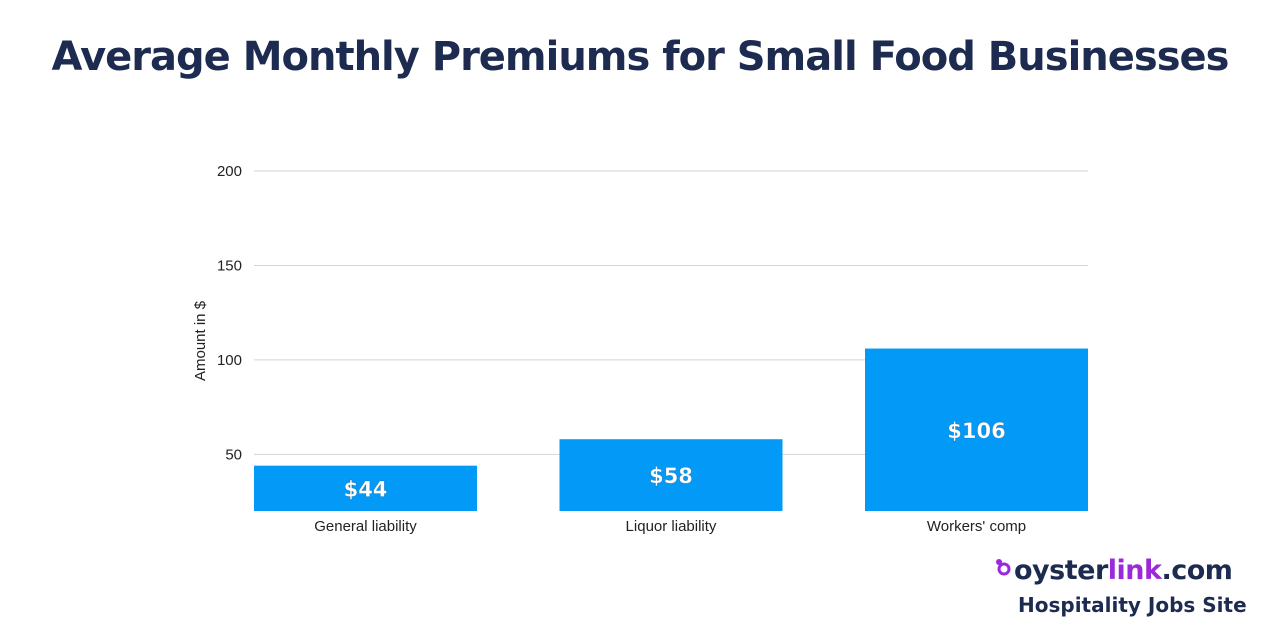 The height and width of the screenshot is (640, 1280). Describe the element at coordinates (200, 340) in the screenshot. I see `y-axis-label: Amount in $` at that location.